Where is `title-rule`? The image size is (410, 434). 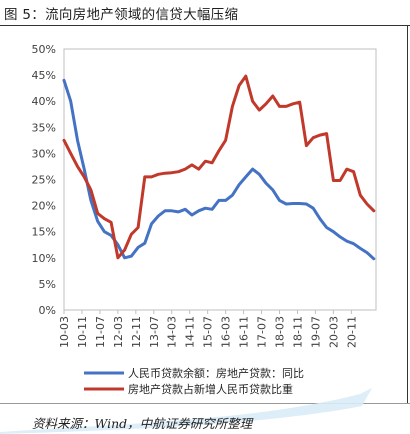 title-rule is located at coordinates (205, 25).